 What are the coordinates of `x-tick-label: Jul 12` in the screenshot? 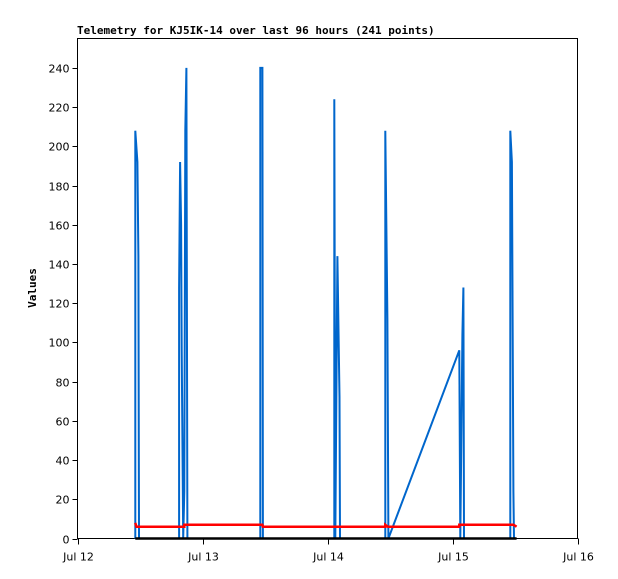 It's located at (78, 557).